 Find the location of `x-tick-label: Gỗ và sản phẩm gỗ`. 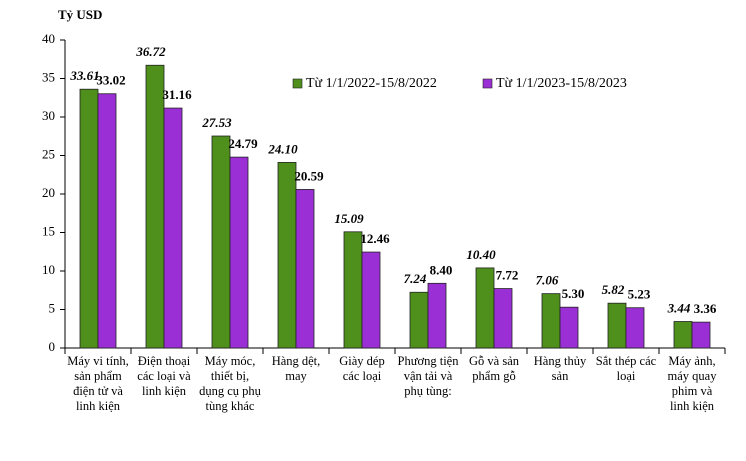

x-tick-label: Gỗ và sản phẩm gỗ is located at coordinates (494, 368).